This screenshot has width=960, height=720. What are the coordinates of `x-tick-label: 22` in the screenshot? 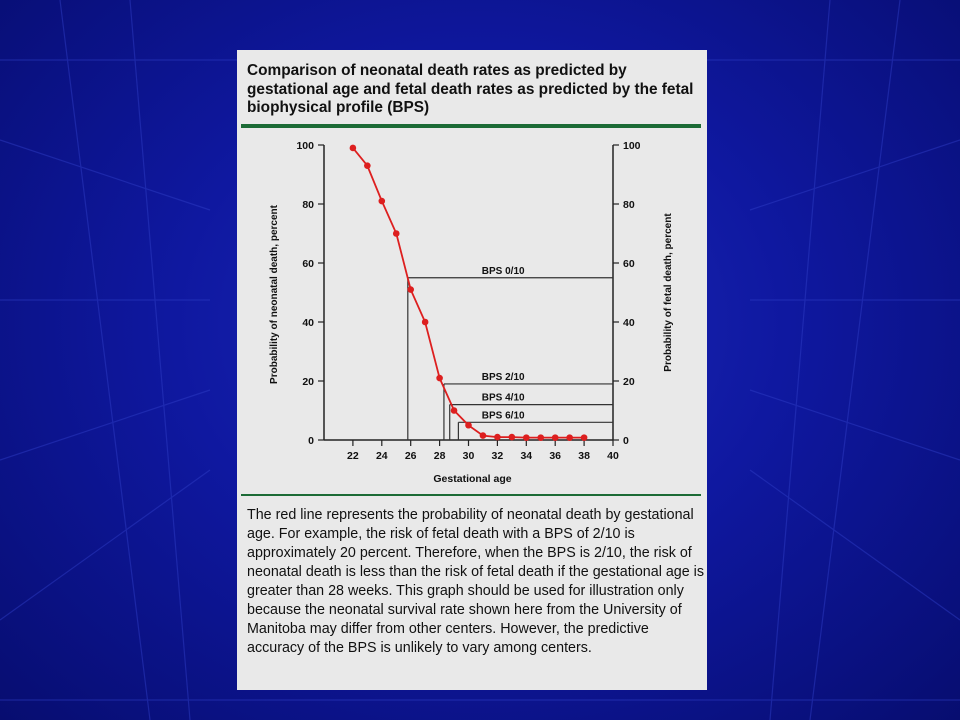 It's located at (353, 456).